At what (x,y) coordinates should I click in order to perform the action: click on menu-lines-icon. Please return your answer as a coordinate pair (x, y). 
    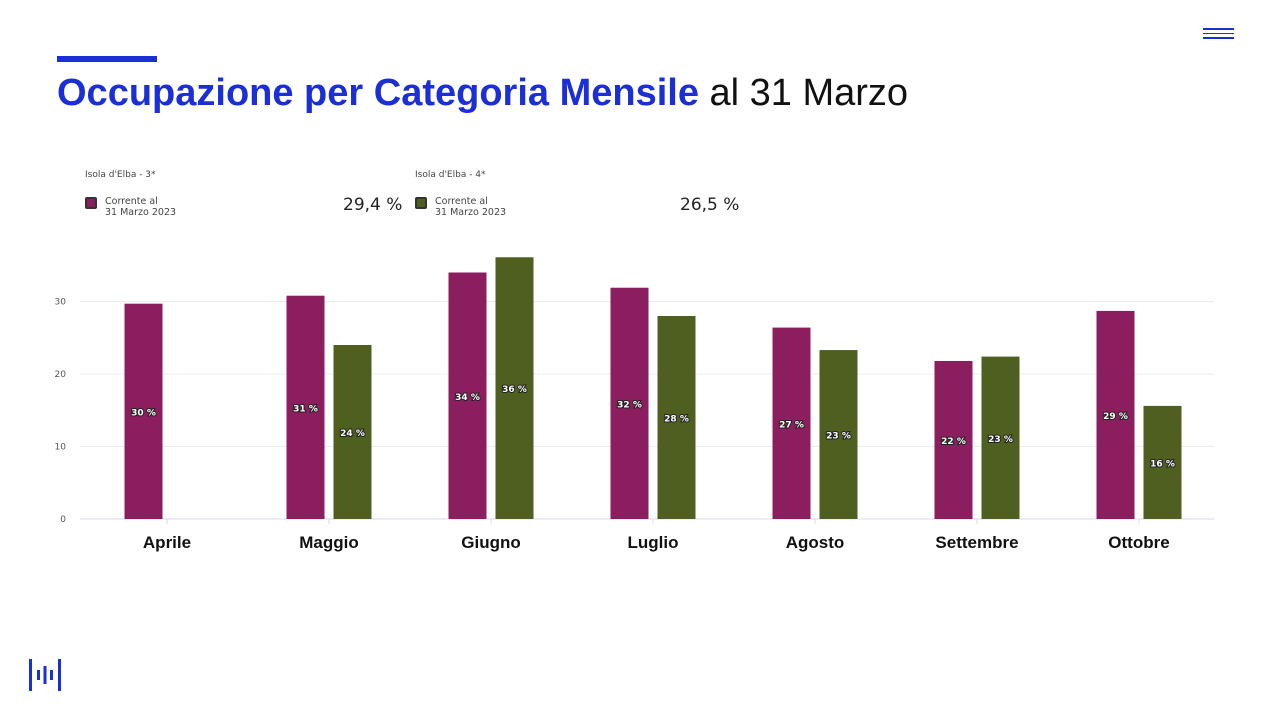
    Looking at the image, I should click on (1218, 34).